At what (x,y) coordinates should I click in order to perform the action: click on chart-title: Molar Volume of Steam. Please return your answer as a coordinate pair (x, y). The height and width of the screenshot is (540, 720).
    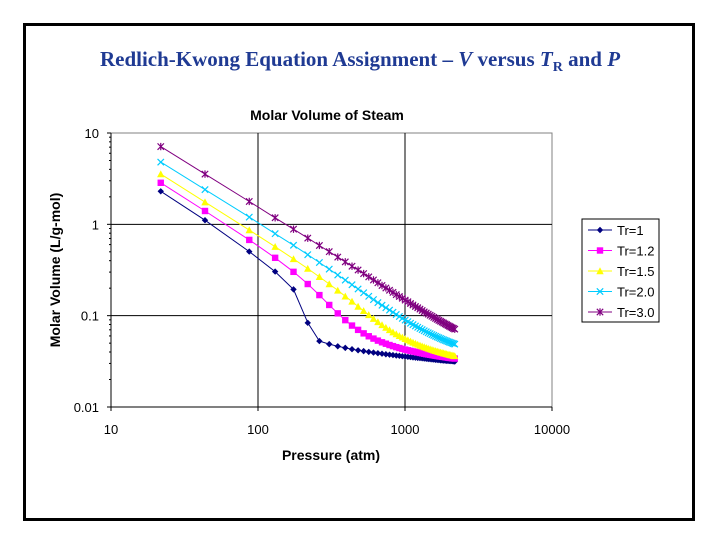
    Looking at the image, I should click on (327, 115).